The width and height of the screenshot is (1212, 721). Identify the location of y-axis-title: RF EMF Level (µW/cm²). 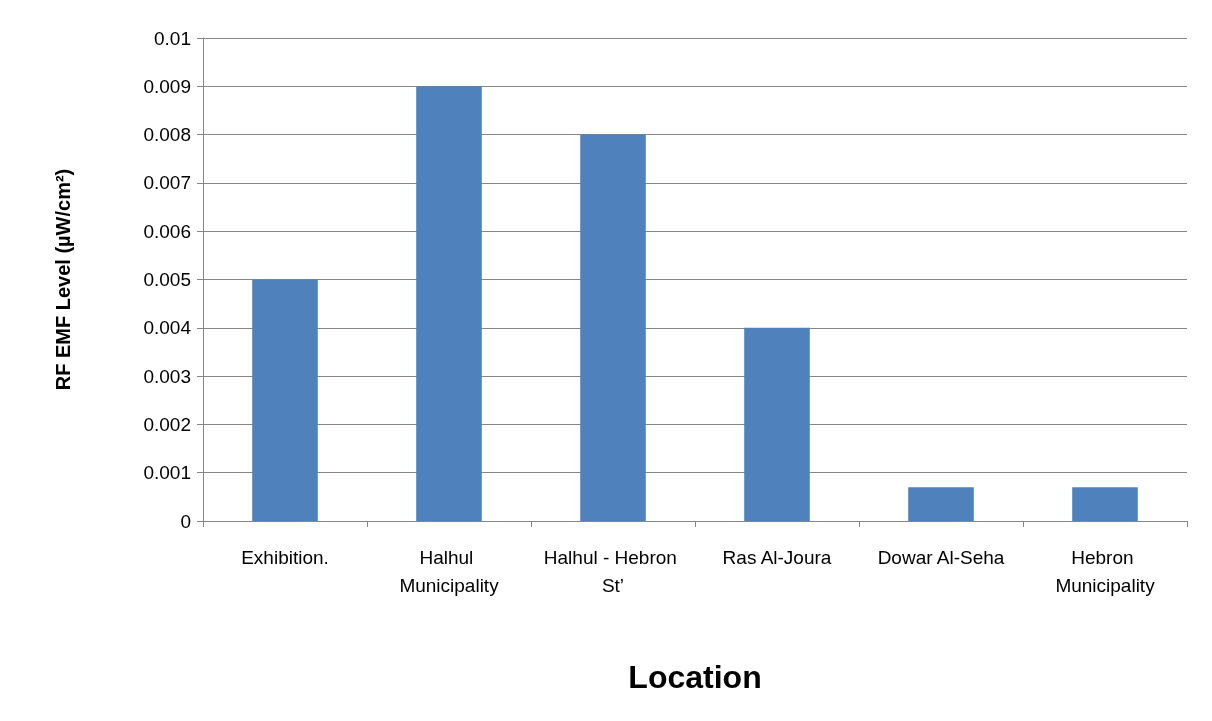
(63, 279).